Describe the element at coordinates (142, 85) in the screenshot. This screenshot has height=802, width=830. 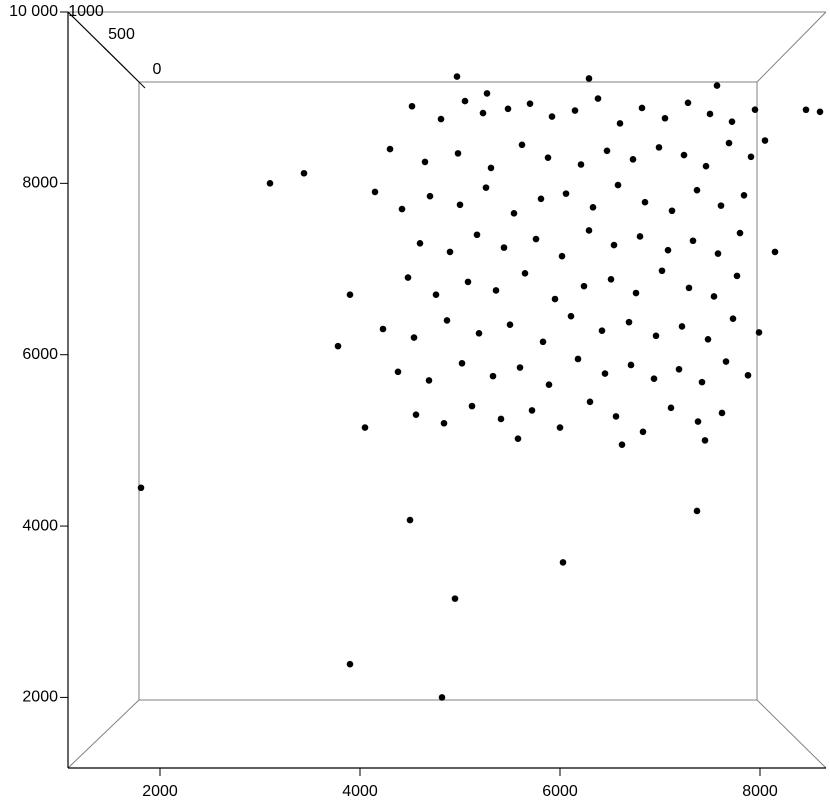
I see `z-tick` at that location.